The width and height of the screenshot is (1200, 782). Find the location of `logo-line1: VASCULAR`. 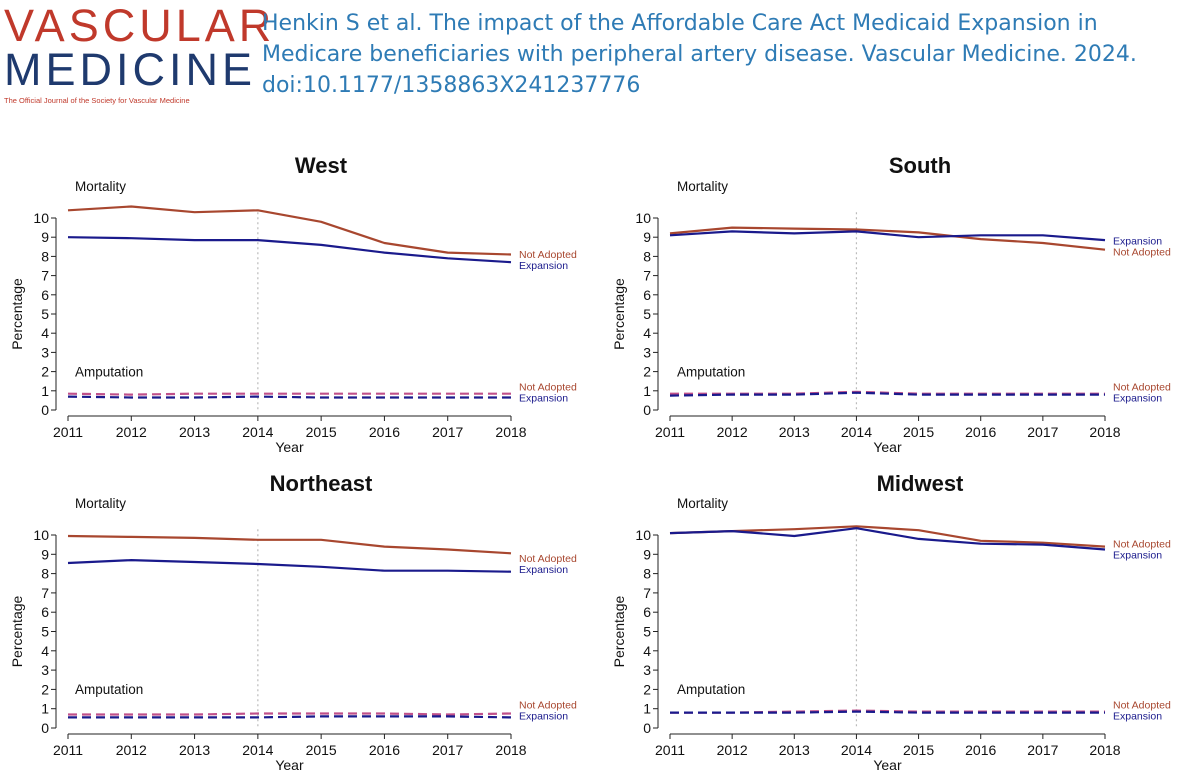

logo-line1: VASCULAR is located at coordinates (140, 25).